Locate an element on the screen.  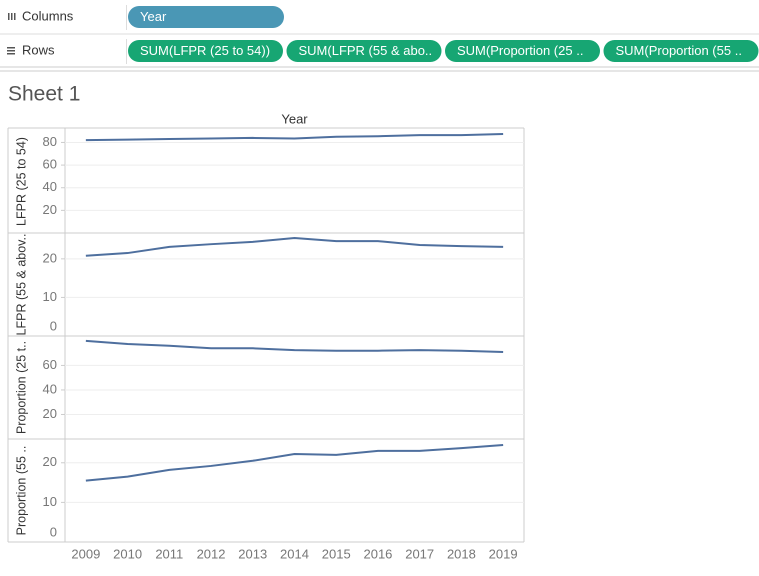
x-tick-label: 2012 is located at coordinates (211, 553).